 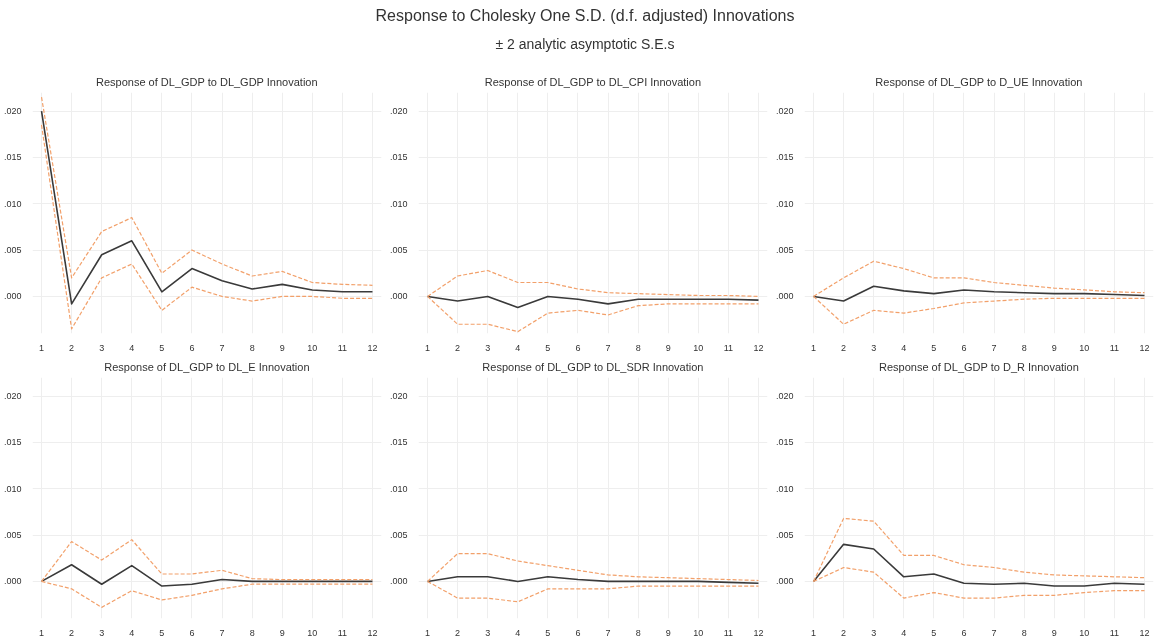 What do you see at coordinates (207, 366) in the screenshot?
I see `chart-title: Response of DL_GDP to DL_E Innovation` at bounding box center [207, 366].